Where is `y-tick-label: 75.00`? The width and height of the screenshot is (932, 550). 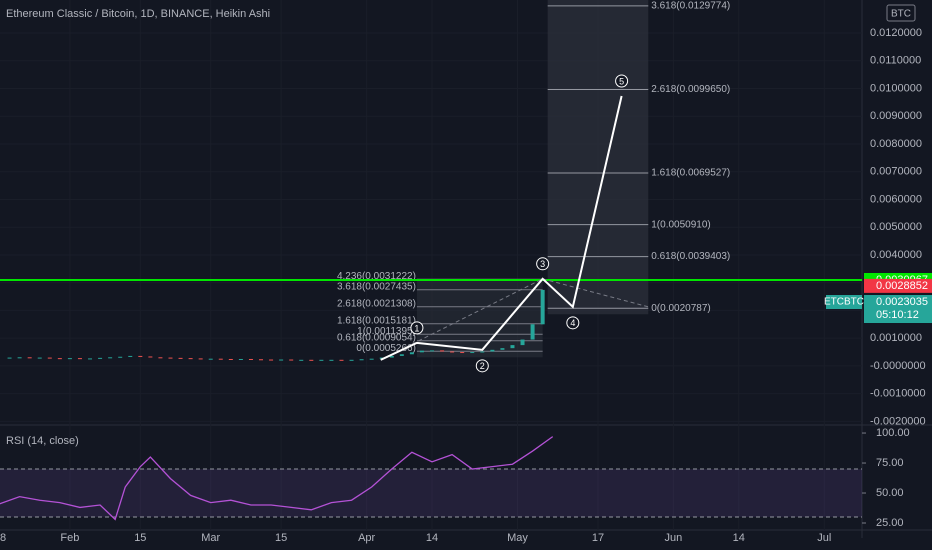 y-tick-label: 75.00 is located at coordinates (890, 463).